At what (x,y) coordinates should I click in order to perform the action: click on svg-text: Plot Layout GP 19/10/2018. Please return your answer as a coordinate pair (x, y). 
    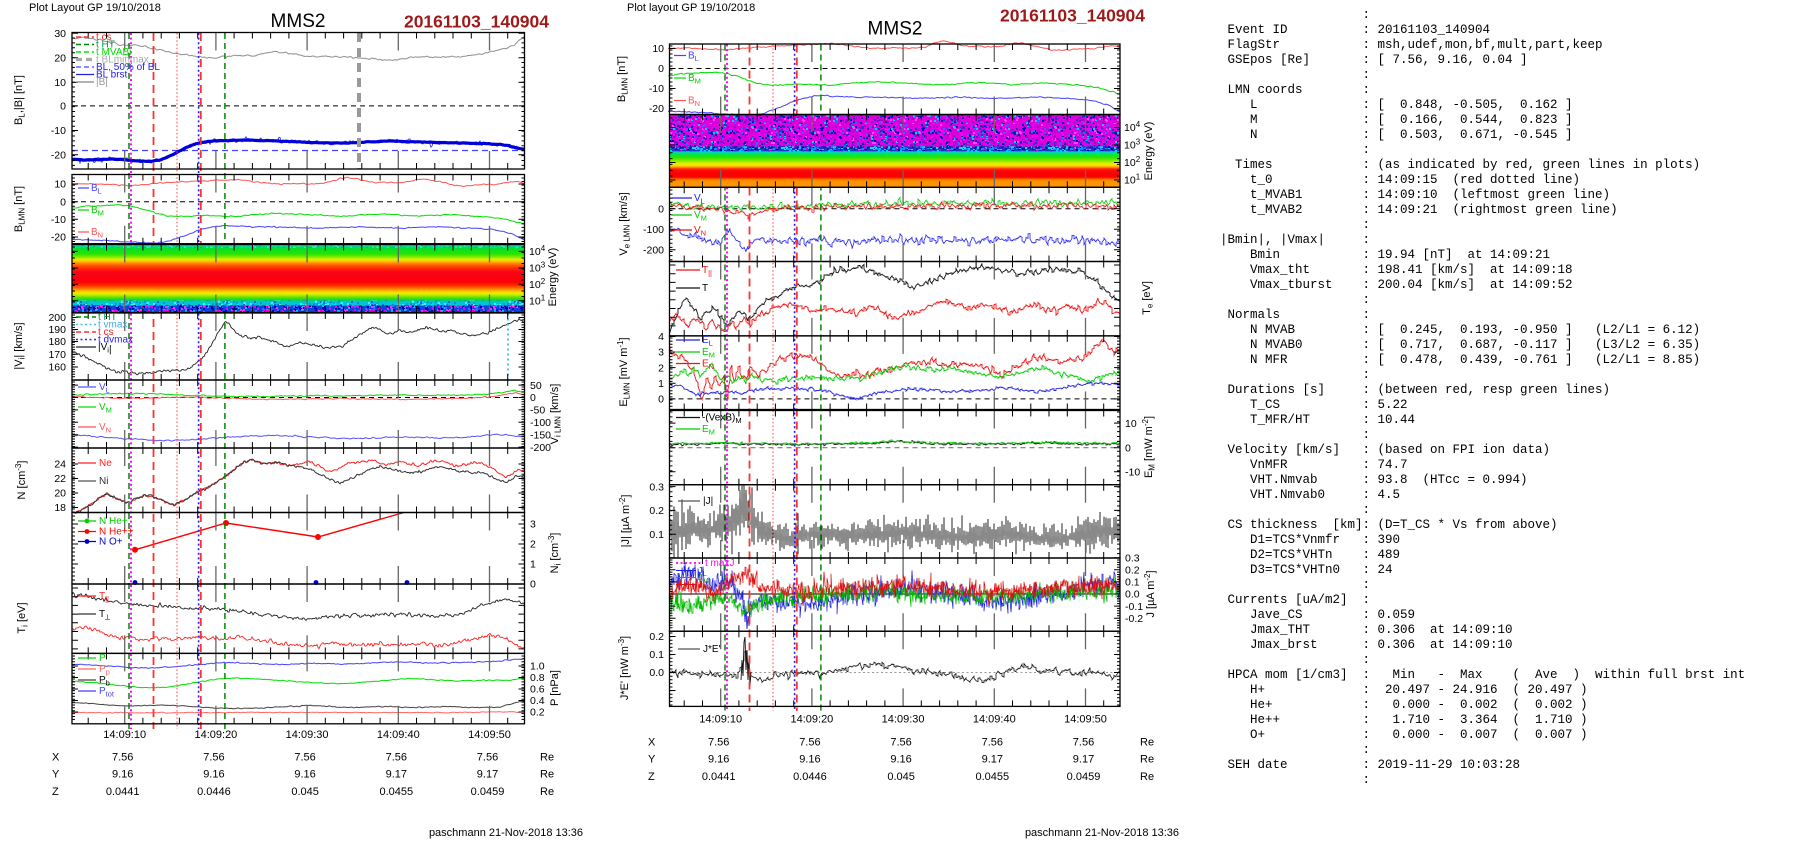
    Looking at the image, I should click on (95, 8).